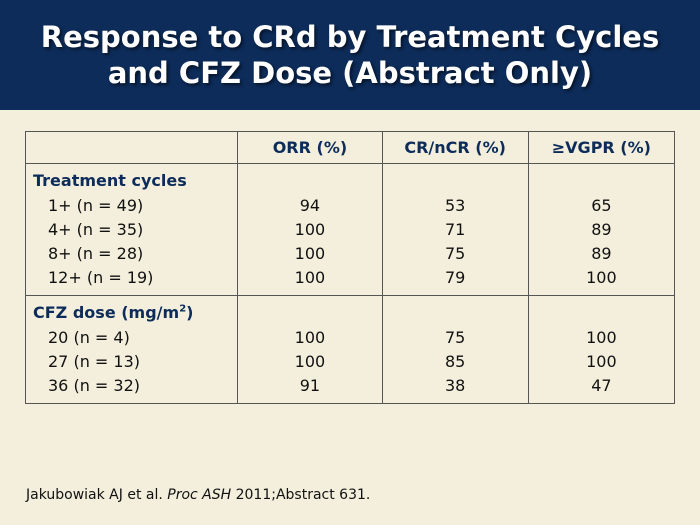 The width and height of the screenshot is (700, 525). I want to click on table-row: 4+ (n = 35) 100 71 89, so click(350, 229).